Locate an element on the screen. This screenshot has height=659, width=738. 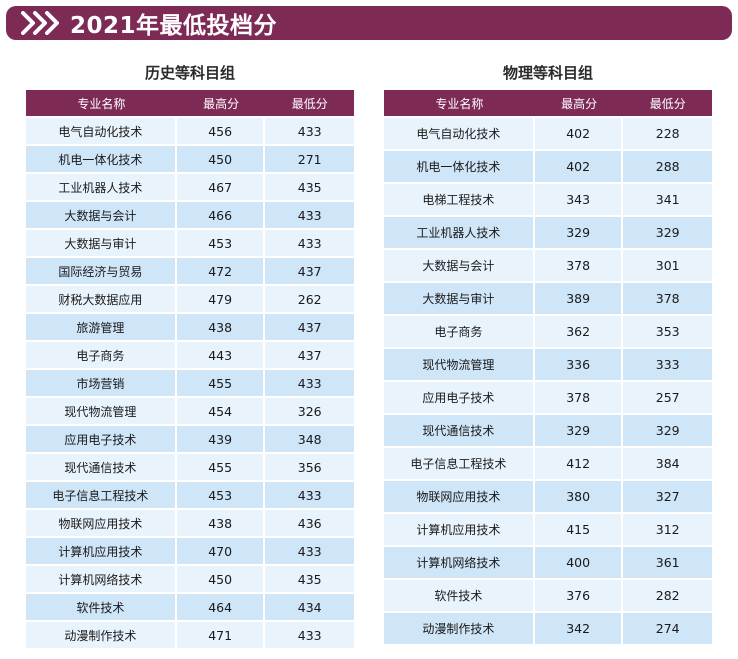
page-header: 2021年最低投档分 is located at coordinates (369, 23).